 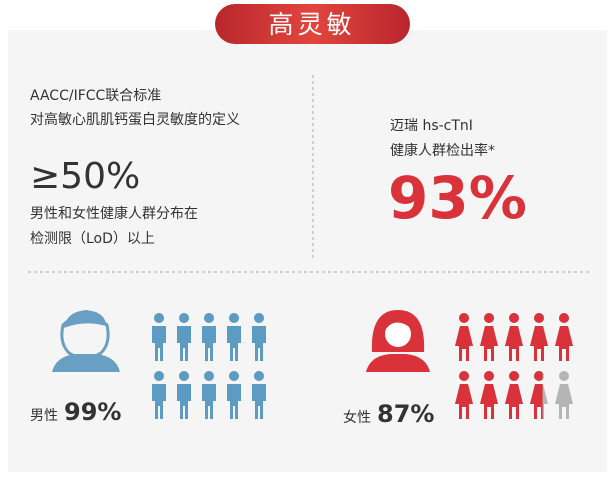 I want to click on female-label: 女性 87%, so click(x=388, y=414).